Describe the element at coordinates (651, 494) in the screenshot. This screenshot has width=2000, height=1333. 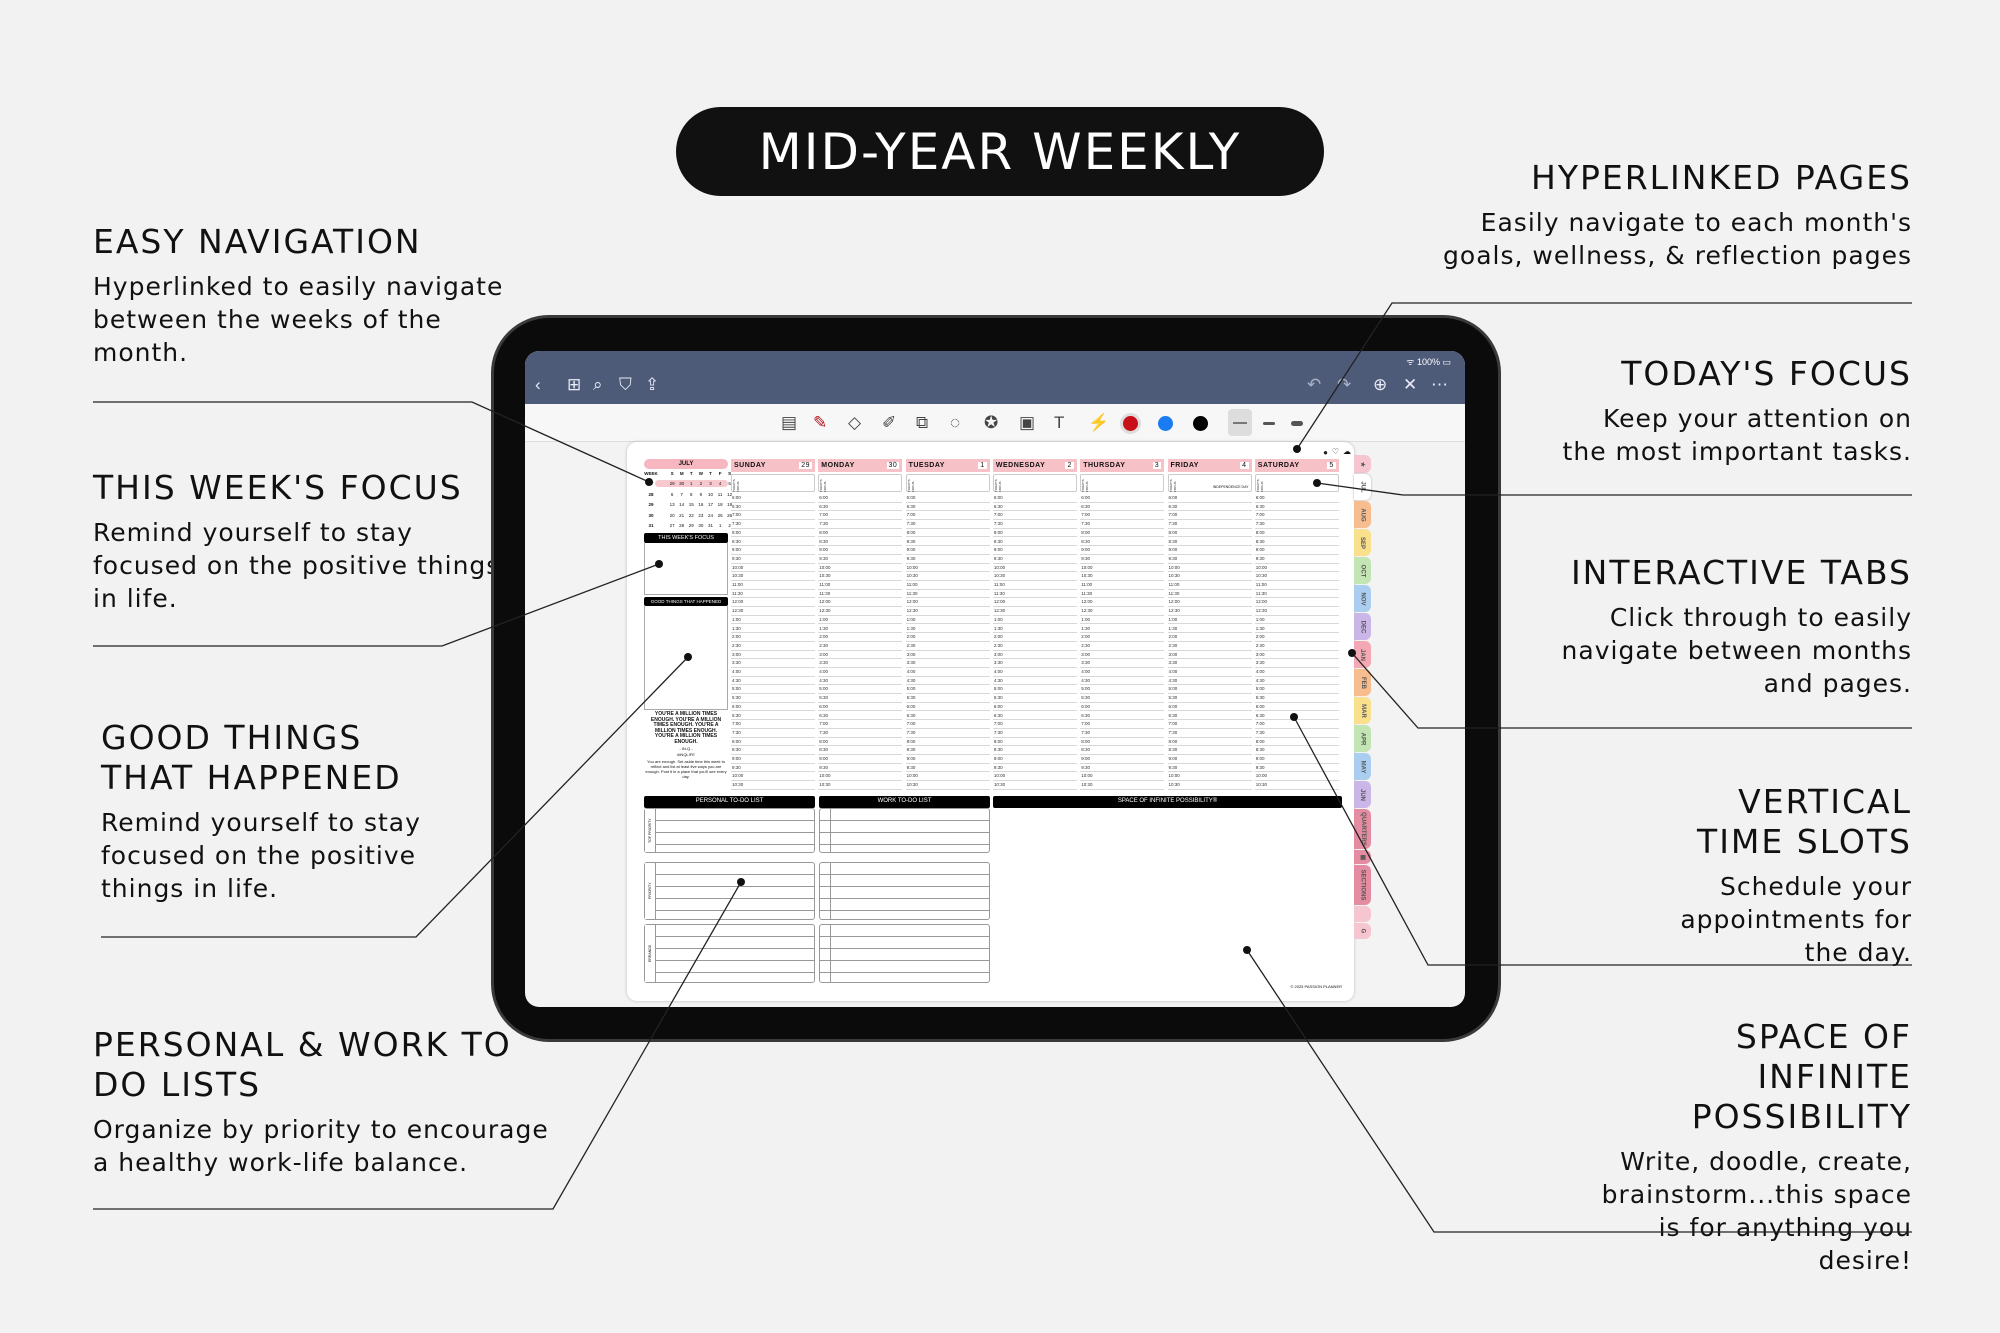
I see `week-link: 28` at that location.